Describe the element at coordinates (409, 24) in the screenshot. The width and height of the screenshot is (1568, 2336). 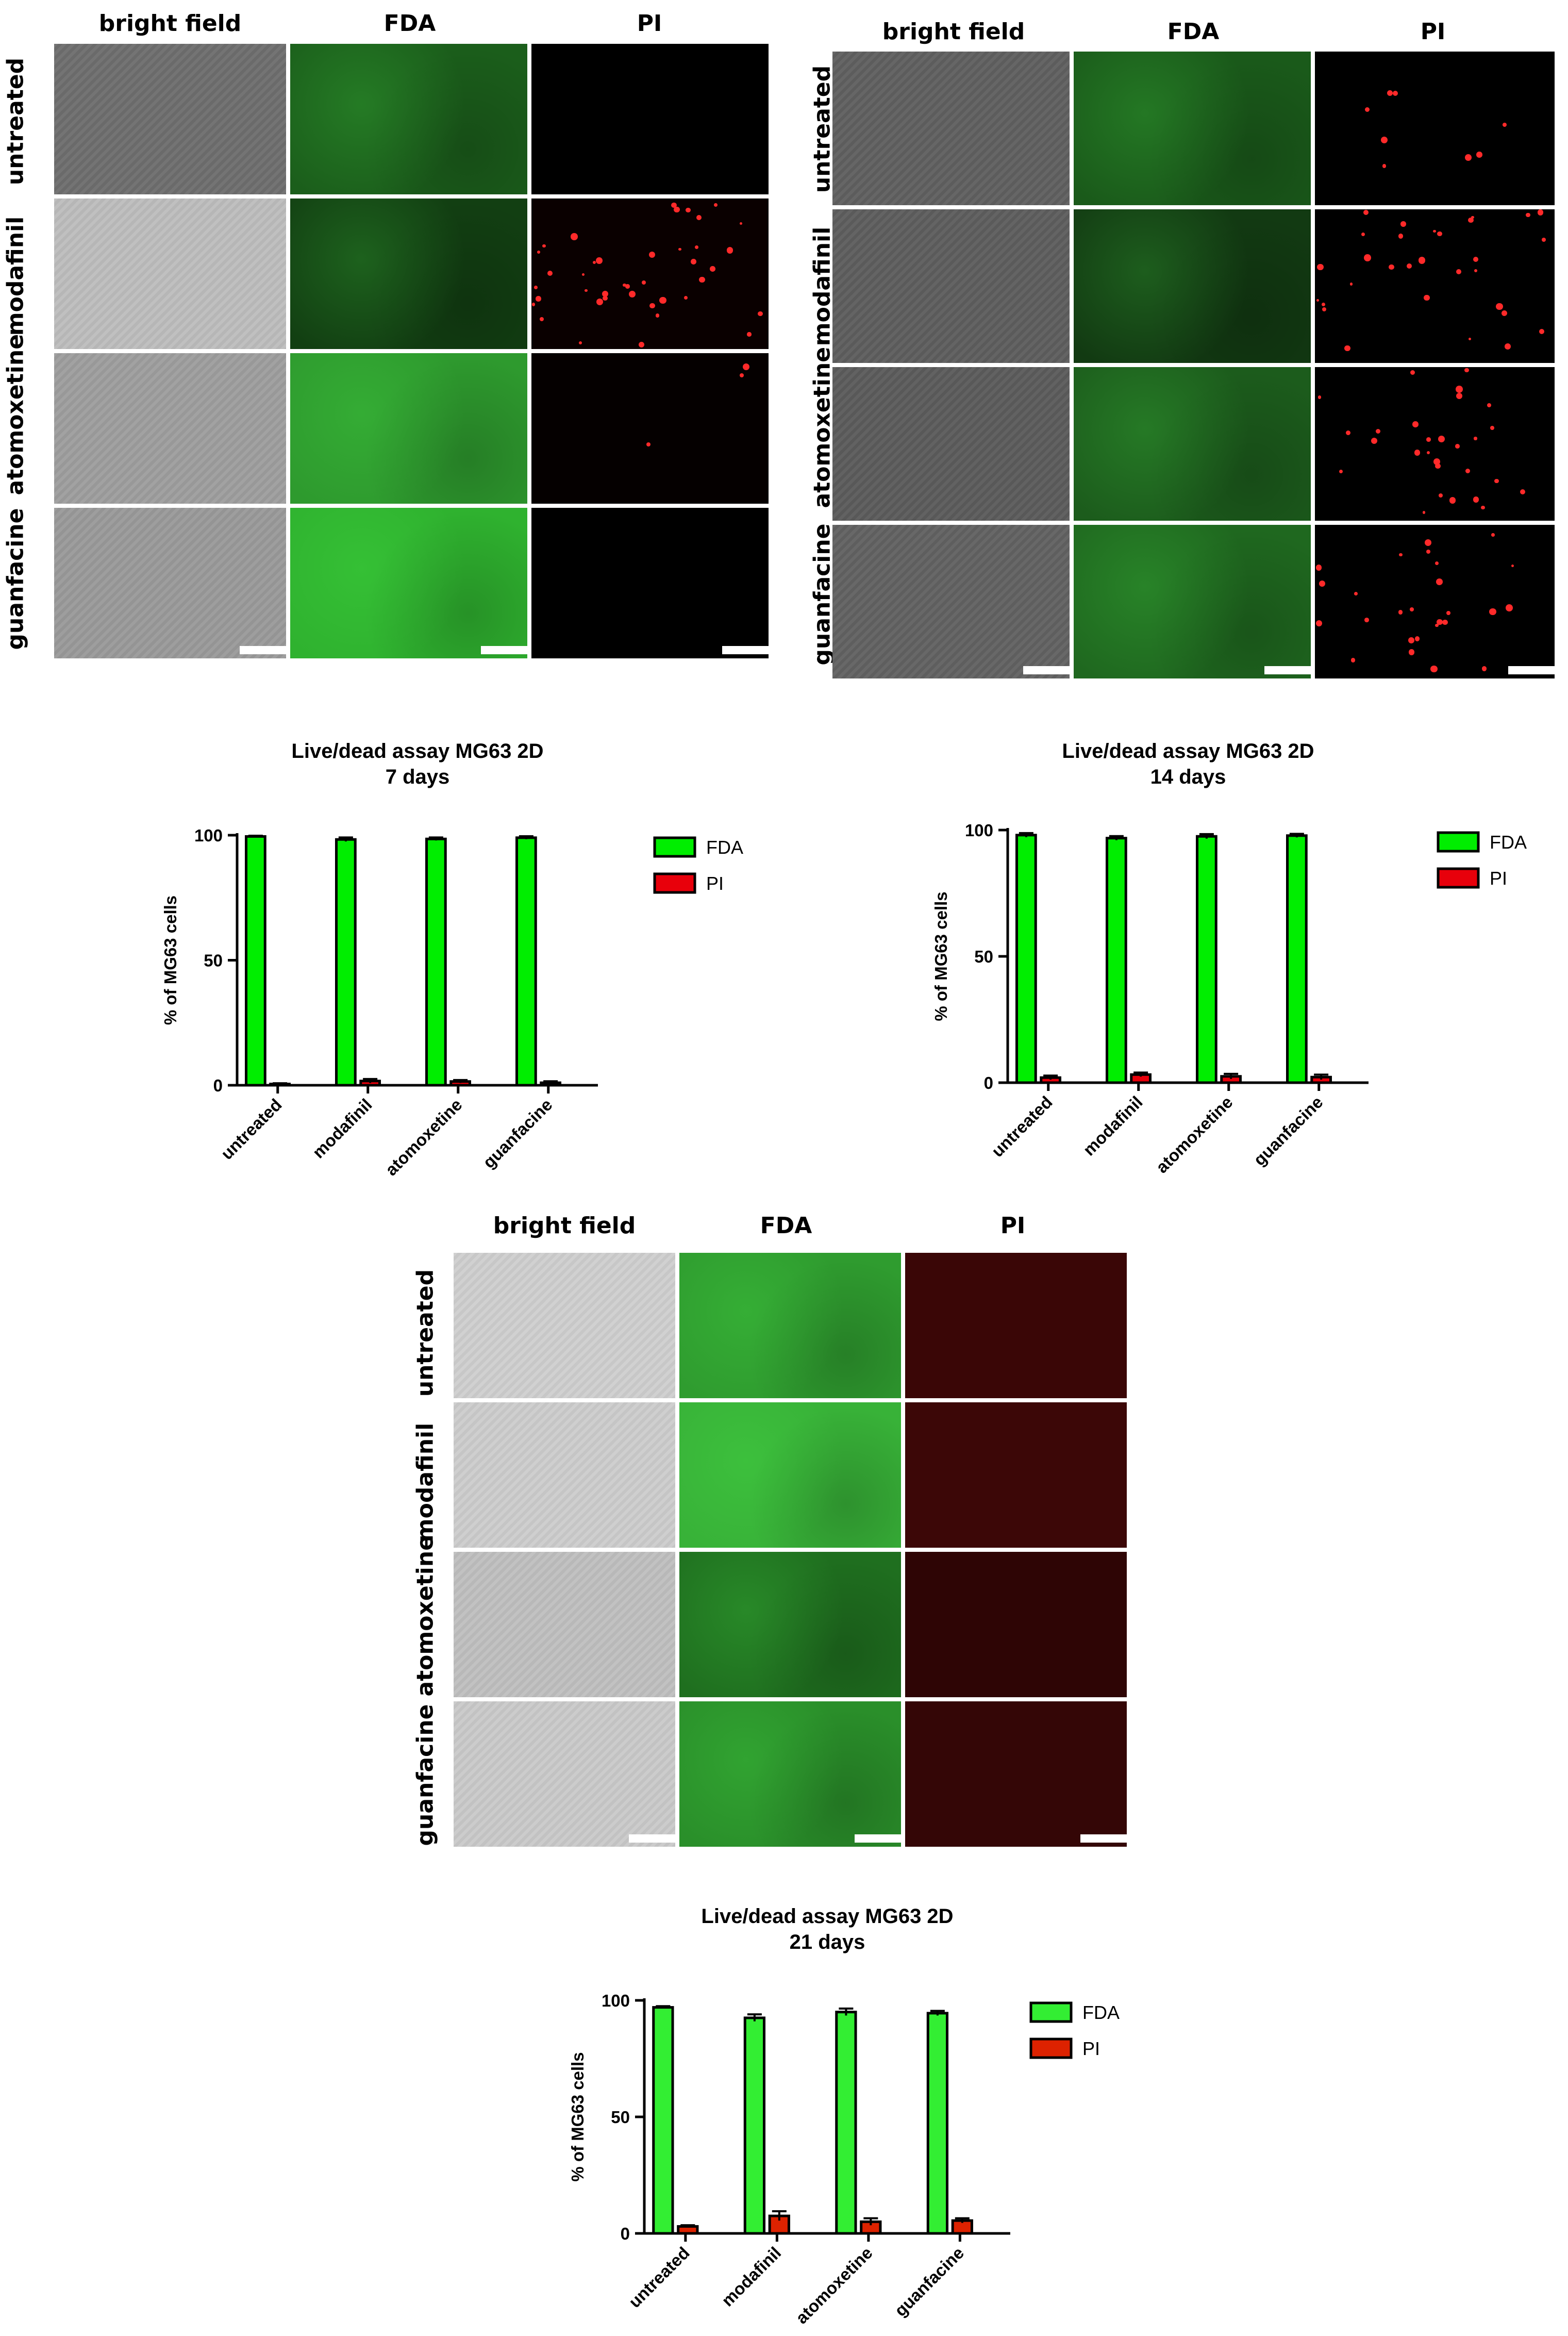
I see `column-header-fda: FDA` at that location.